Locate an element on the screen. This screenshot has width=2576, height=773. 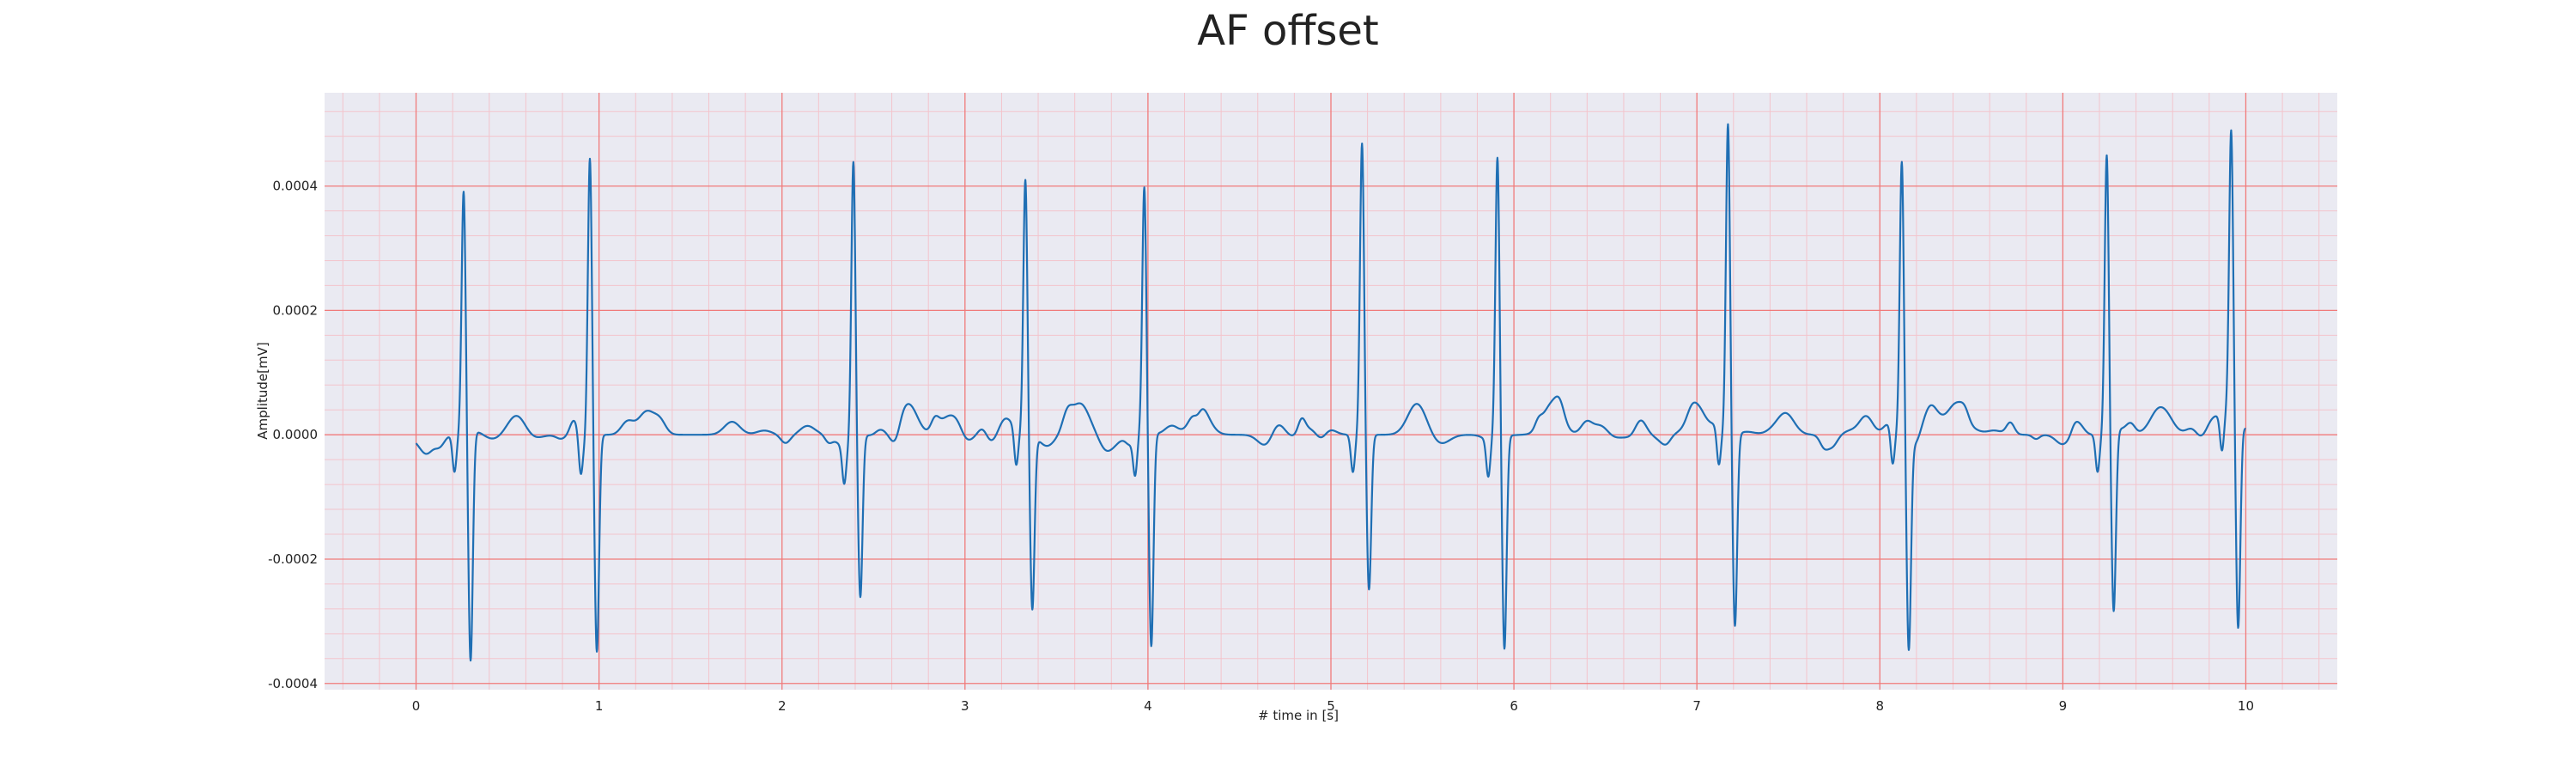
x-tick-label: 7 is located at coordinates (1697, 706).